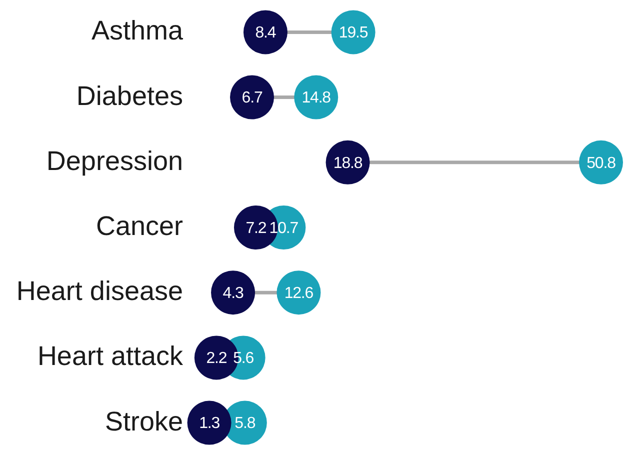  What do you see at coordinates (353, 33) in the screenshot?
I see `data-label: 19.5` at bounding box center [353, 33].